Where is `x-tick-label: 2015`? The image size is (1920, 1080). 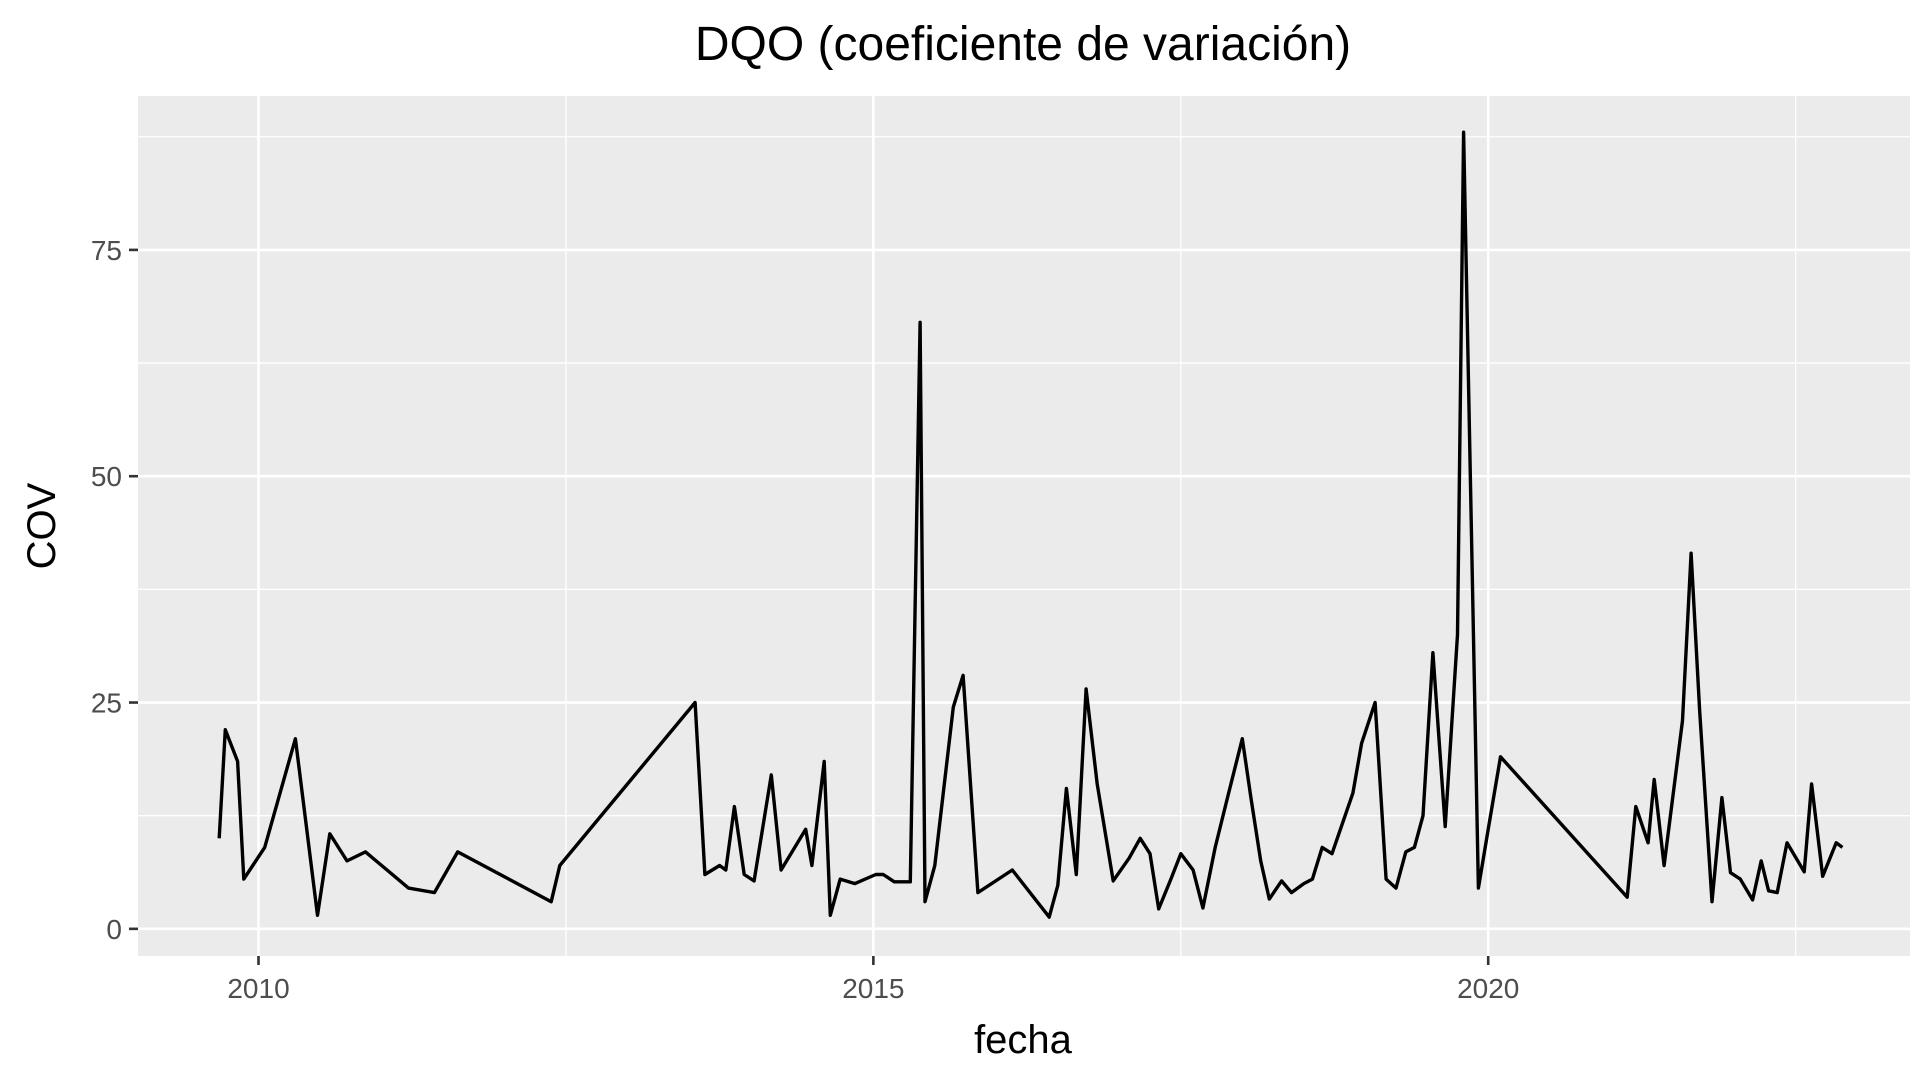
x-tick-label: 2015 is located at coordinates (873, 988).